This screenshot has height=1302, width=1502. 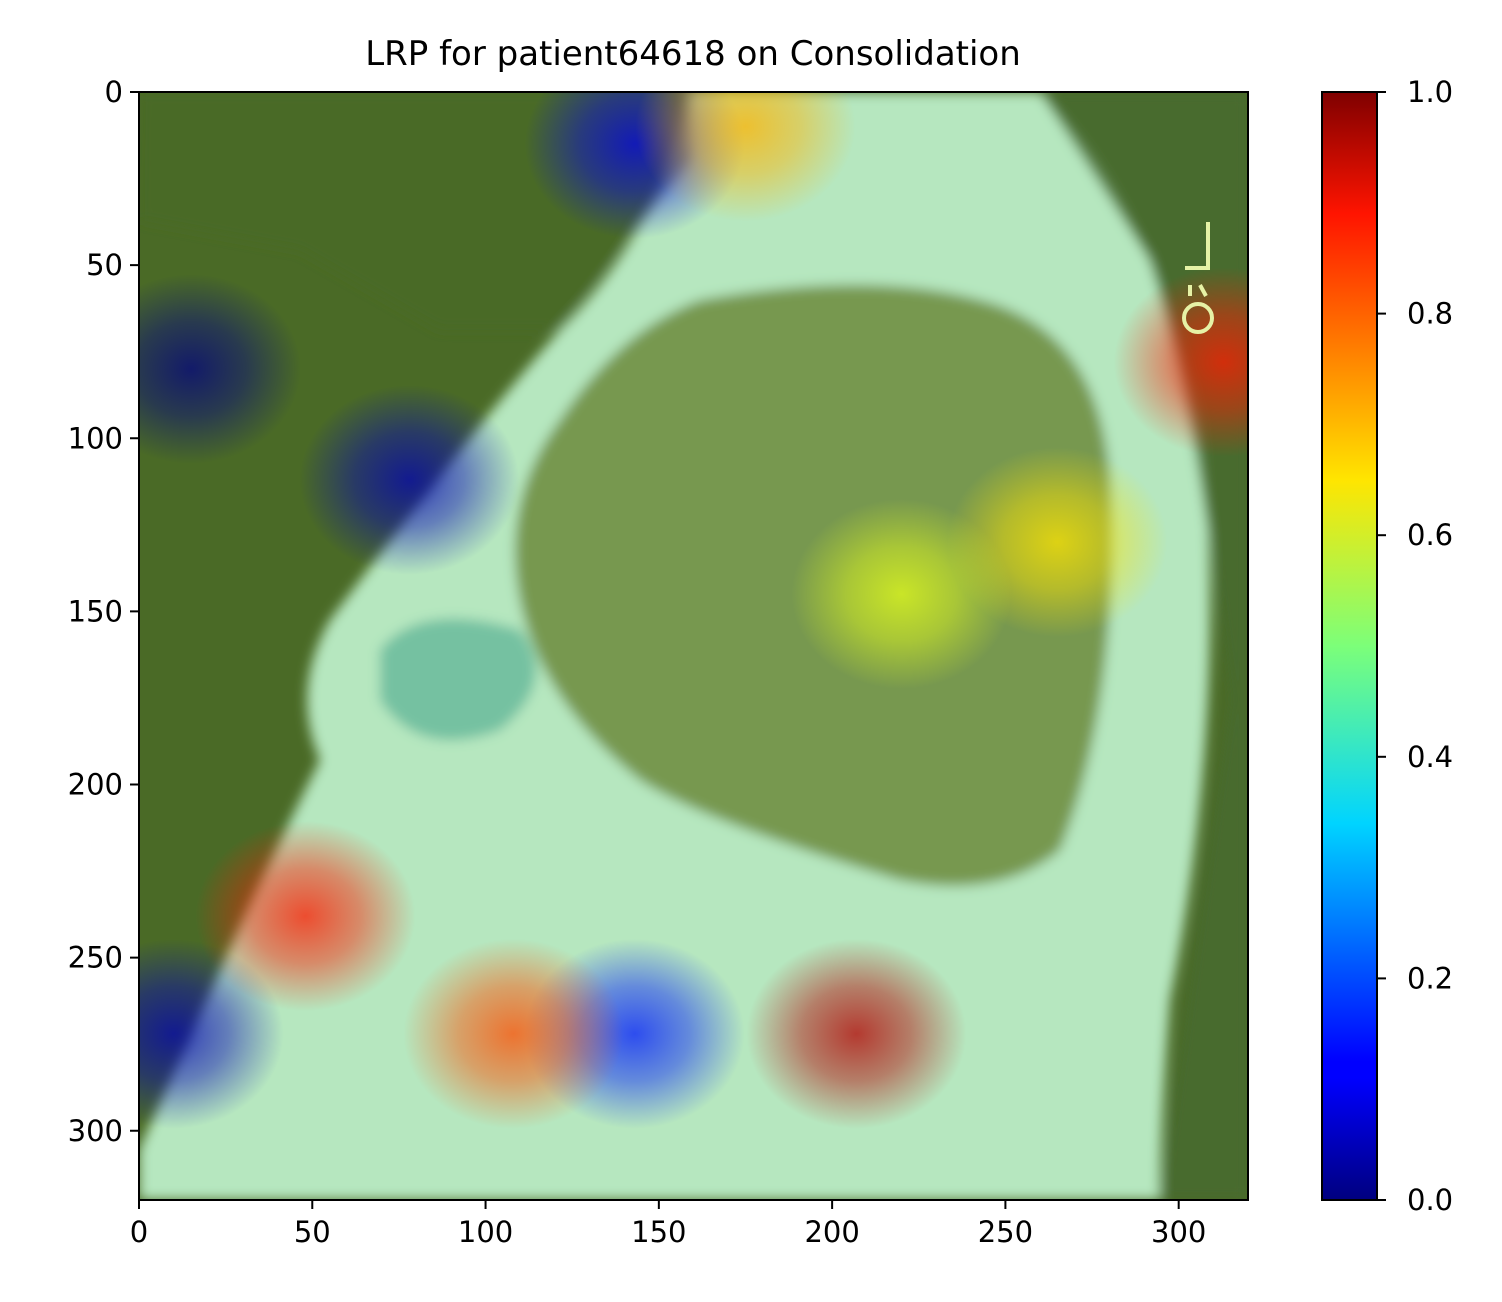 What do you see at coordinates (1430, 757) in the screenshot?
I see `colorbar-tick-label: 0.4` at bounding box center [1430, 757].